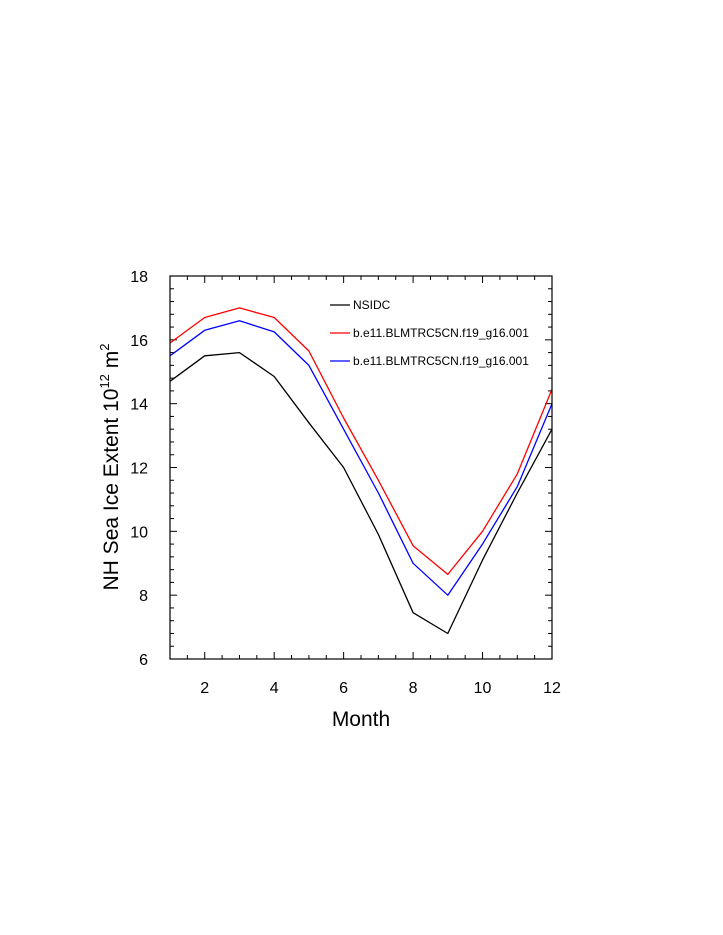  Describe the element at coordinates (111, 490) in the screenshot. I see `y-axis-title-main: NH Sea Ice Extent 10` at that location.